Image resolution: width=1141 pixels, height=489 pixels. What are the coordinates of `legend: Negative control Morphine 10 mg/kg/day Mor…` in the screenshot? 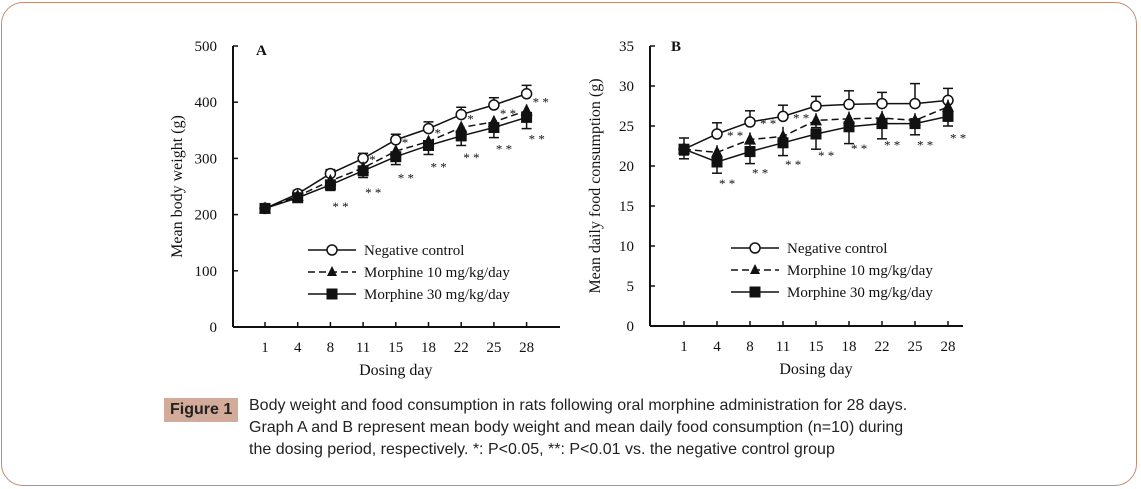 It's located at (409, 273).